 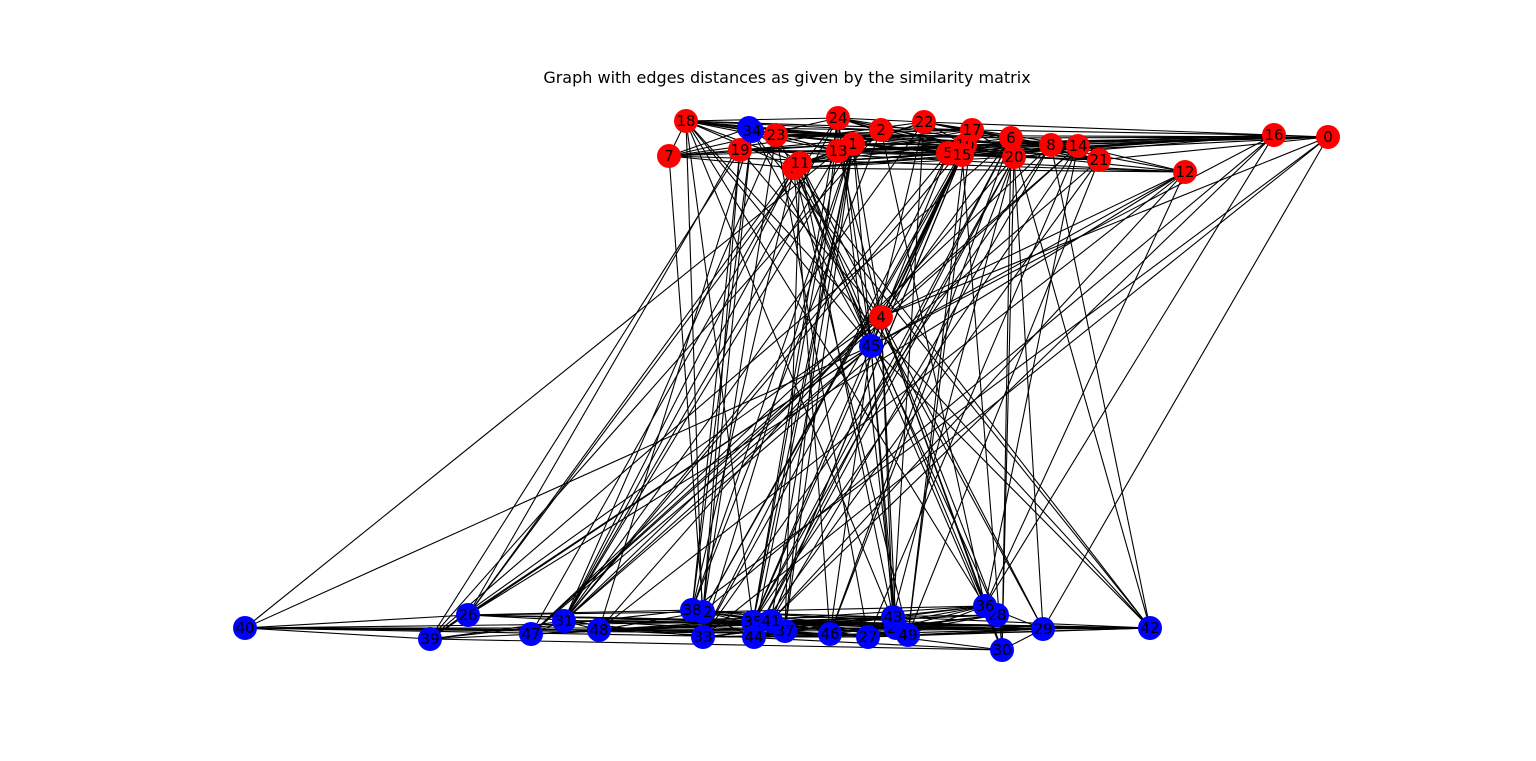 I want to click on node-label-41: 41, so click(x=770, y=621).